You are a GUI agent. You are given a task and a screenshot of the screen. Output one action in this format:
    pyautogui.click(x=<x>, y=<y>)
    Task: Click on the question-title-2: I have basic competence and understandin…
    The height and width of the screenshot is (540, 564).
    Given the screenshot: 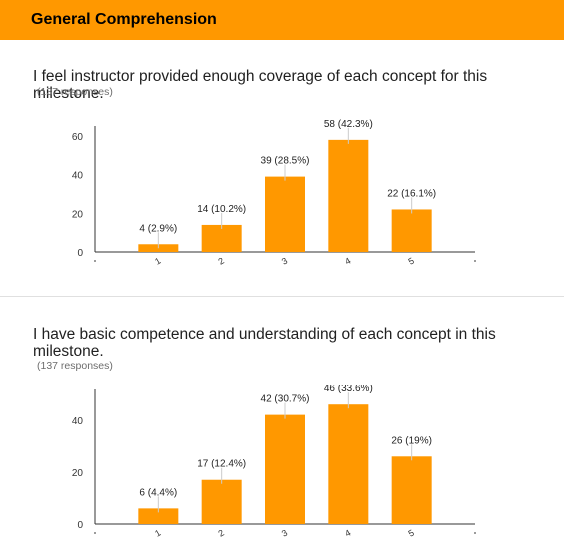 What is the action you would take?
    pyautogui.click(x=264, y=343)
    